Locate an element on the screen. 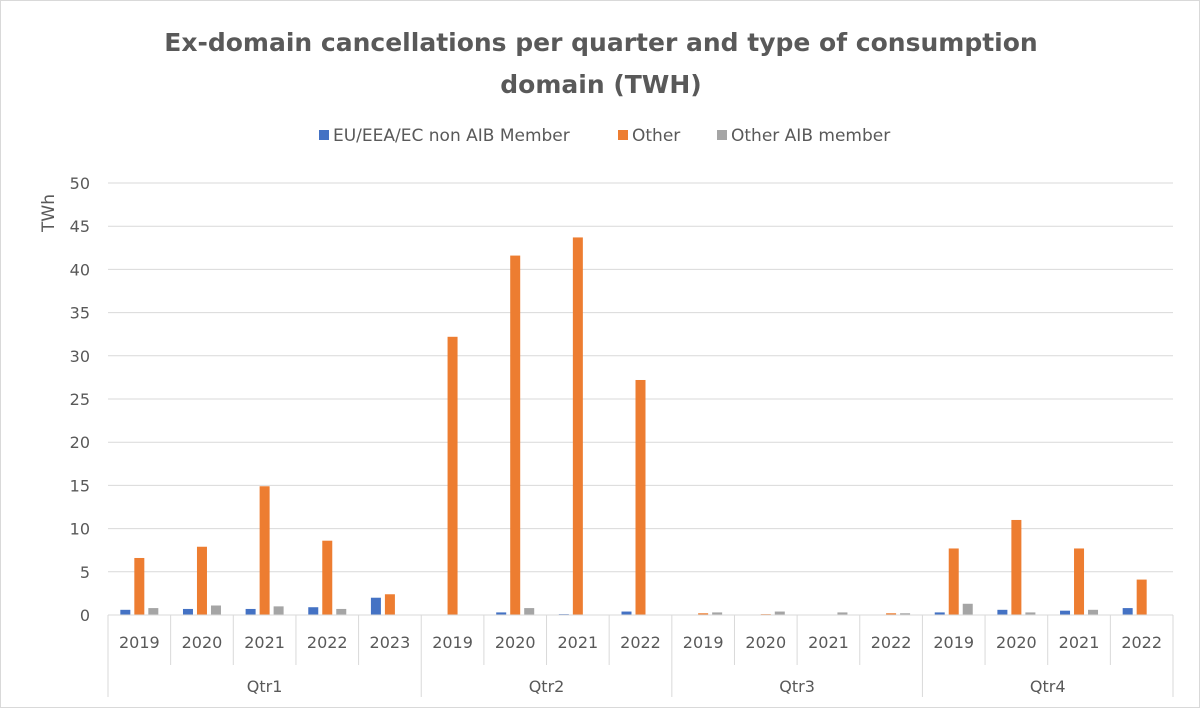  y-tick-label: 45 is located at coordinates (80, 226).